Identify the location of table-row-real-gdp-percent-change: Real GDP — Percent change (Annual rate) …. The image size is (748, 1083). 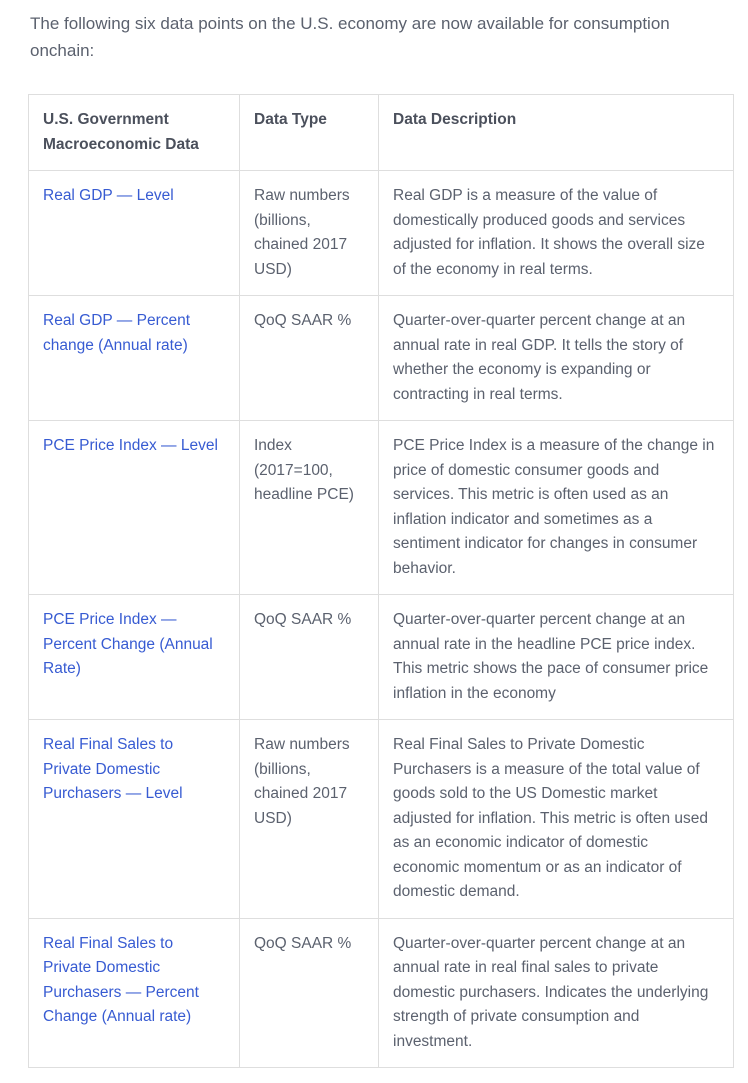
(381, 358).